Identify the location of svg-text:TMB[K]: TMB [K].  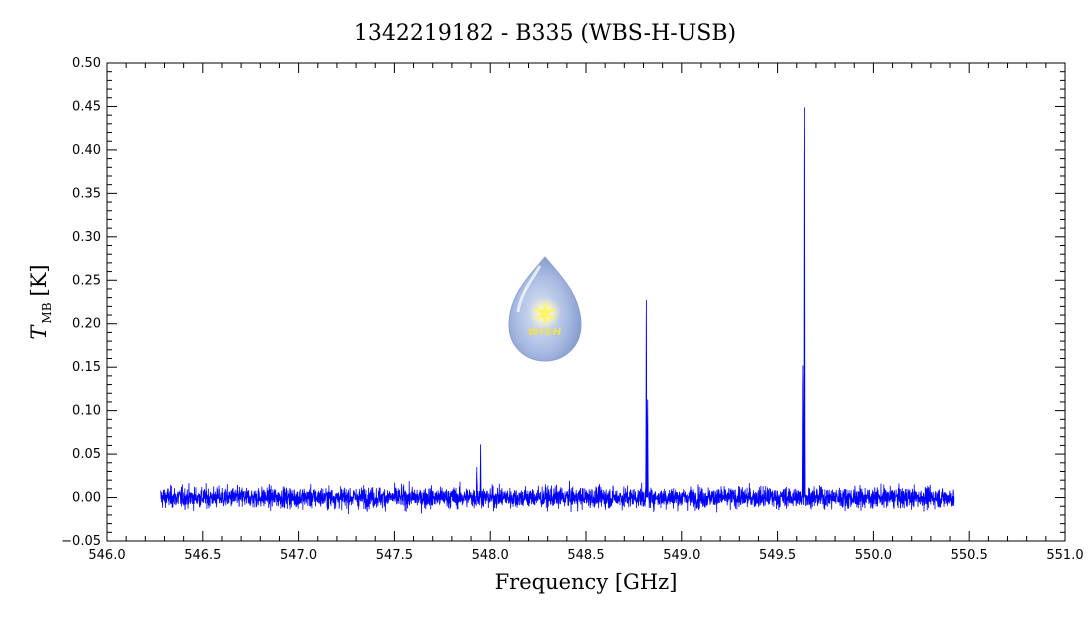
(40, 301).